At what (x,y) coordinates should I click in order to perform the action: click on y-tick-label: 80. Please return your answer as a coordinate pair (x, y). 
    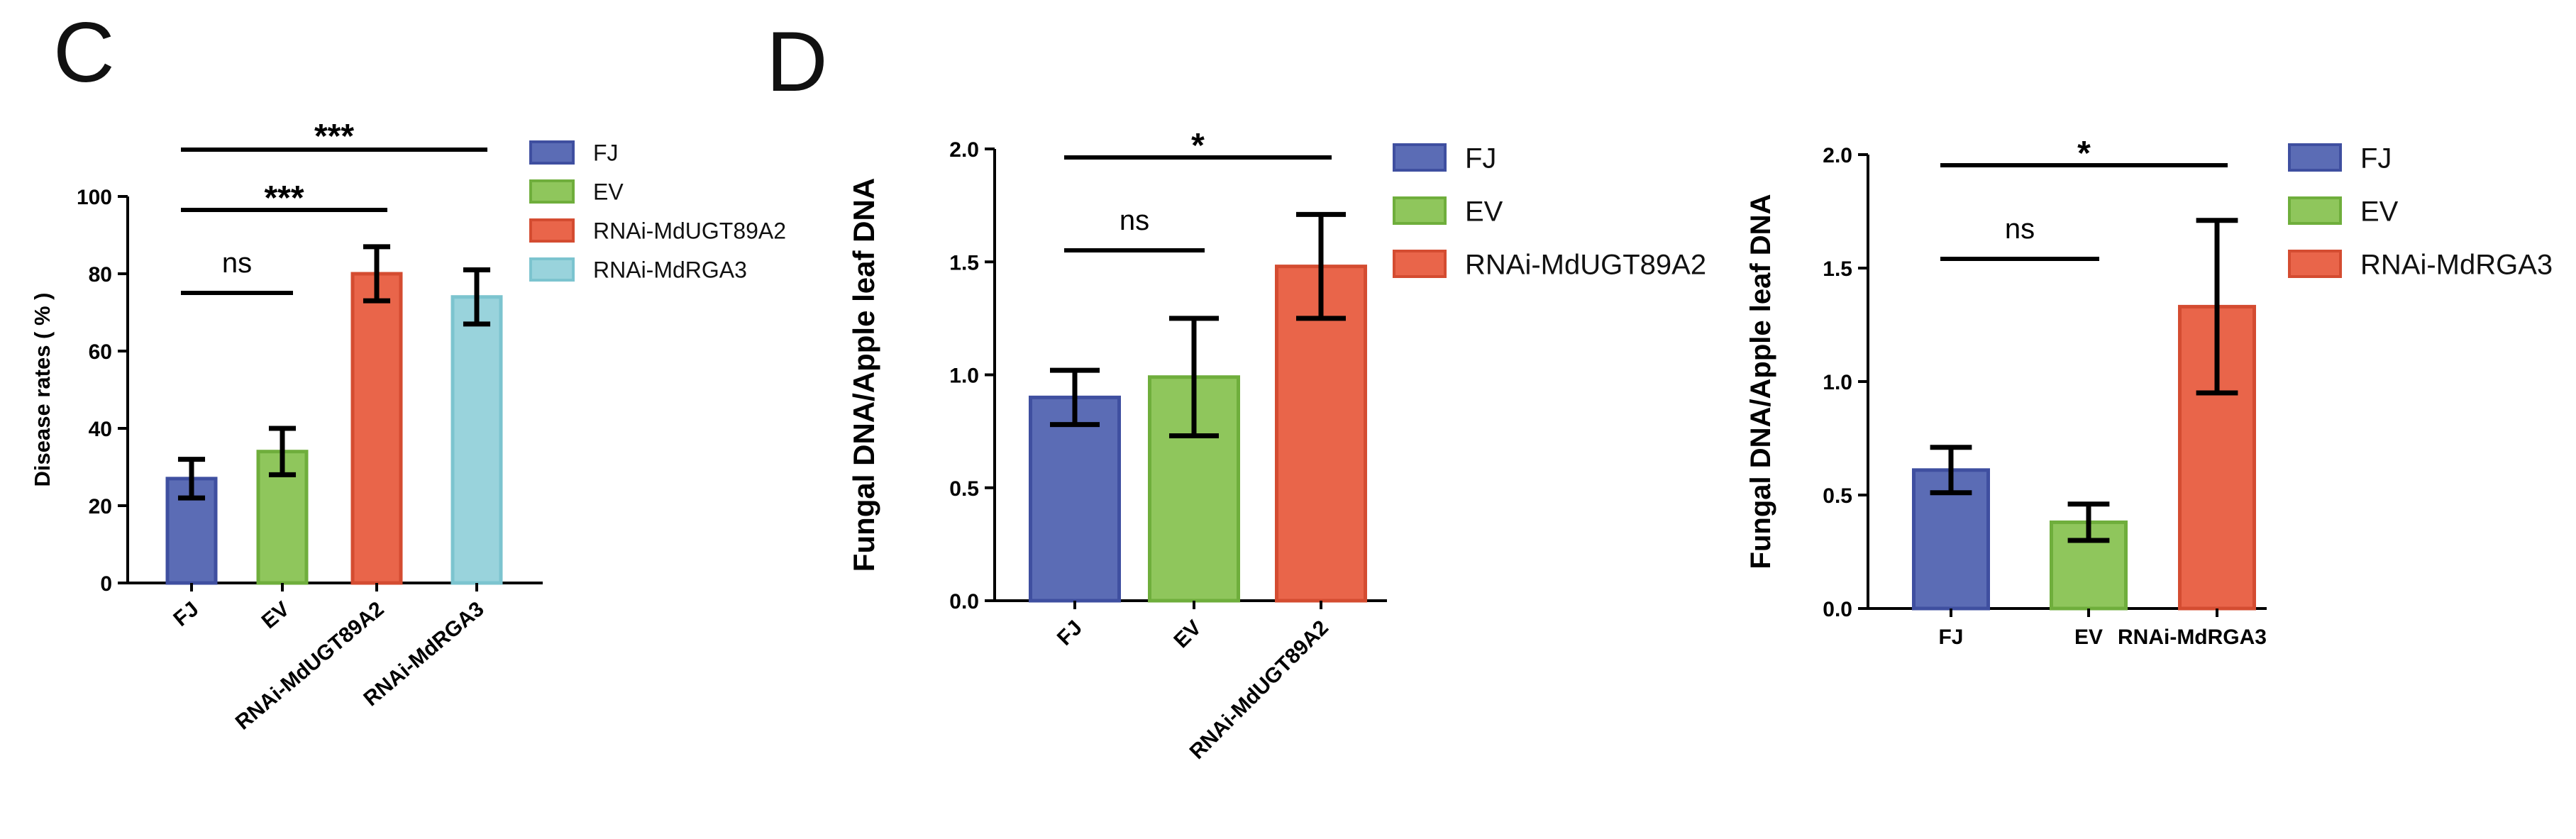
    Looking at the image, I should click on (100, 275).